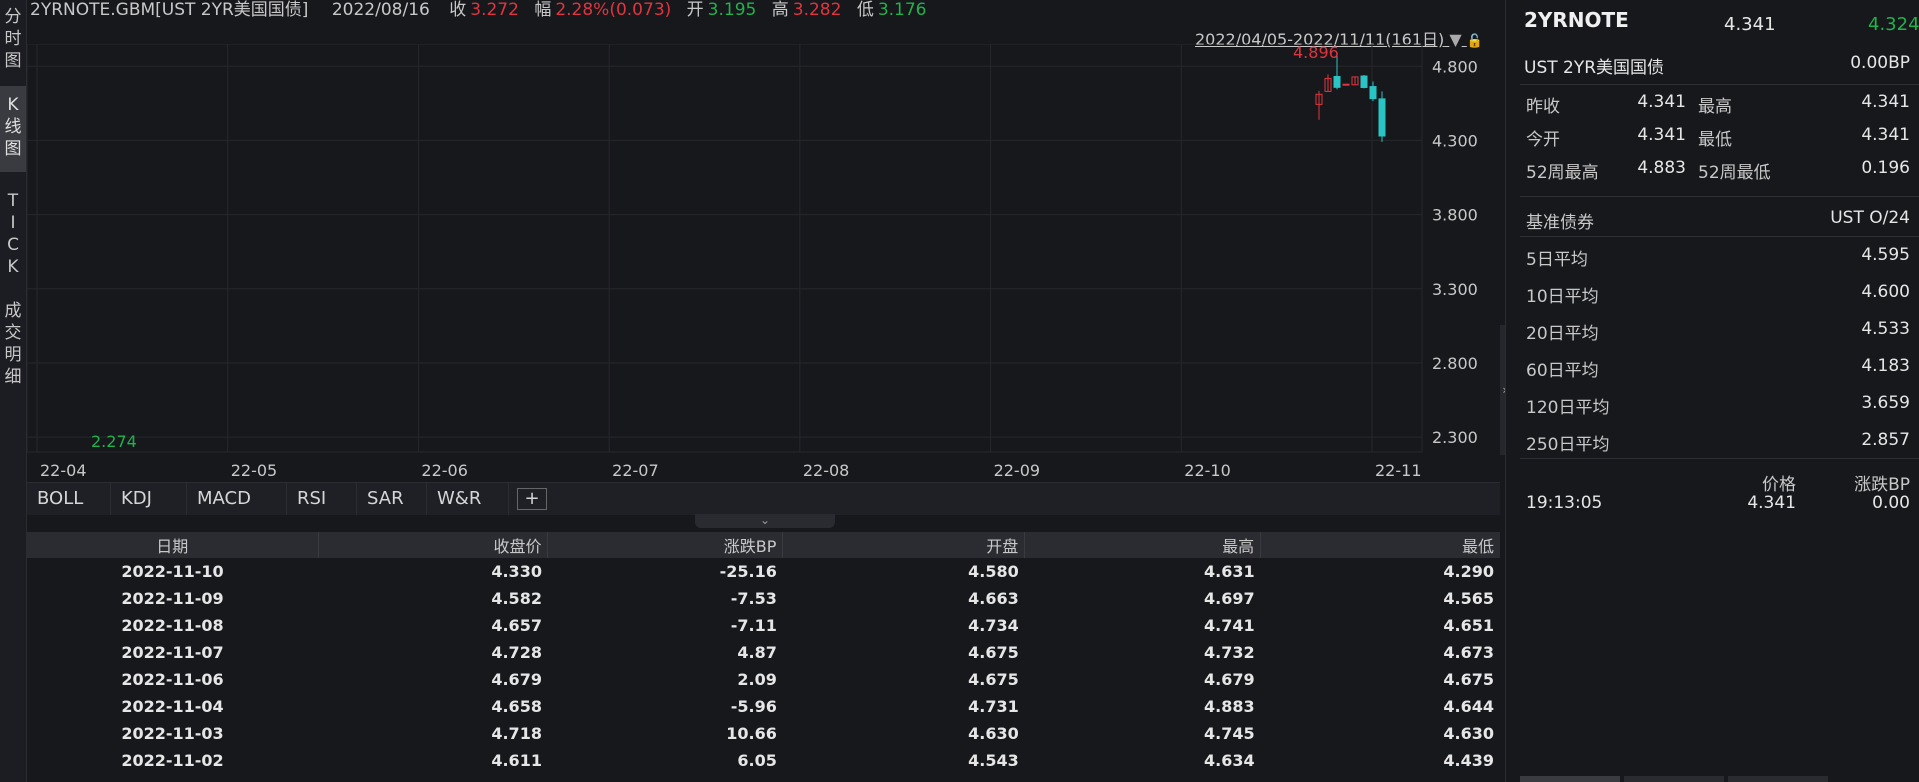 The height and width of the screenshot is (782, 1919). What do you see at coordinates (516, 625) in the screenshot?
I see `table-cell: 4.657` at bounding box center [516, 625].